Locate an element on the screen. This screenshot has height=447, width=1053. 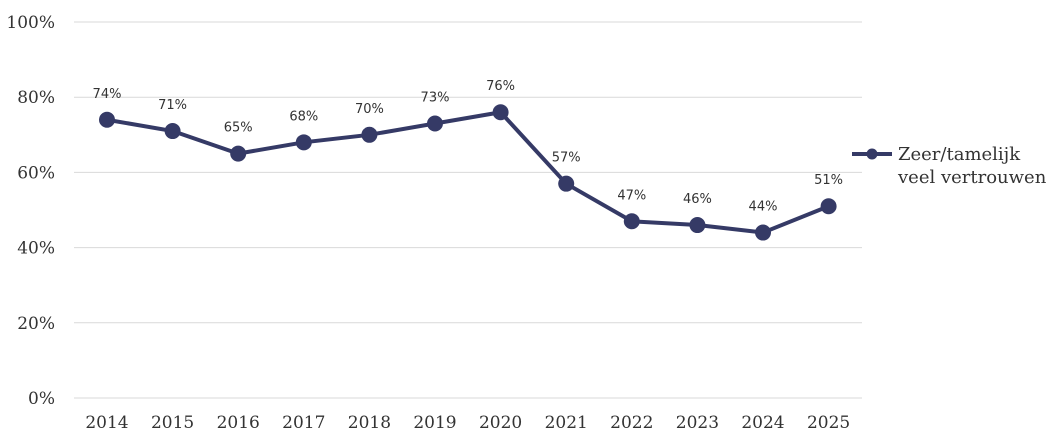
data-label: 47% is located at coordinates (631, 195).